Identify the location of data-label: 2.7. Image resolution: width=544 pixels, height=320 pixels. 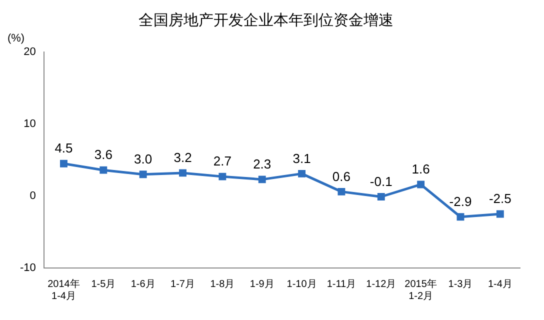
(222, 161).